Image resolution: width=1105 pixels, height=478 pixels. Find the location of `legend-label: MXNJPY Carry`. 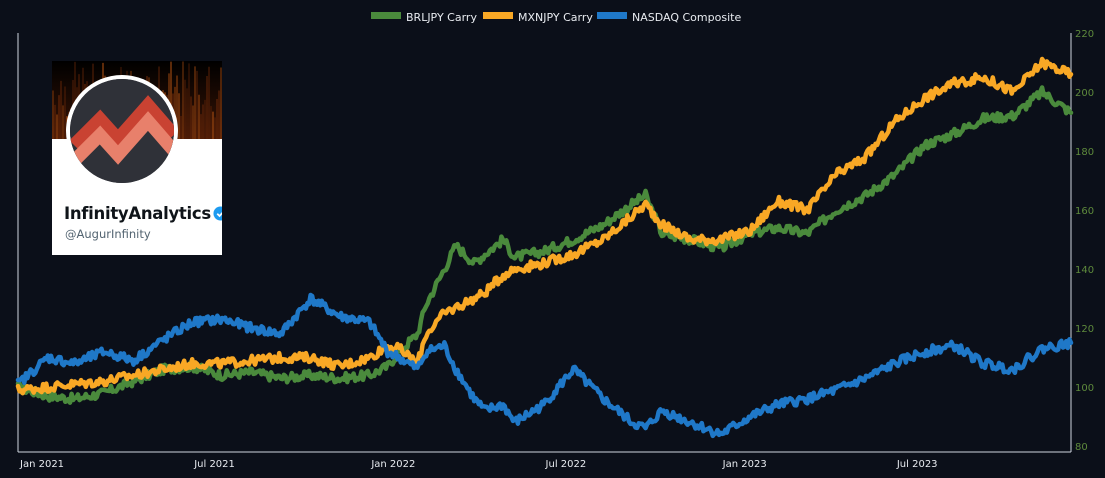

legend-label: MXNJPY Carry is located at coordinates (555, 17).